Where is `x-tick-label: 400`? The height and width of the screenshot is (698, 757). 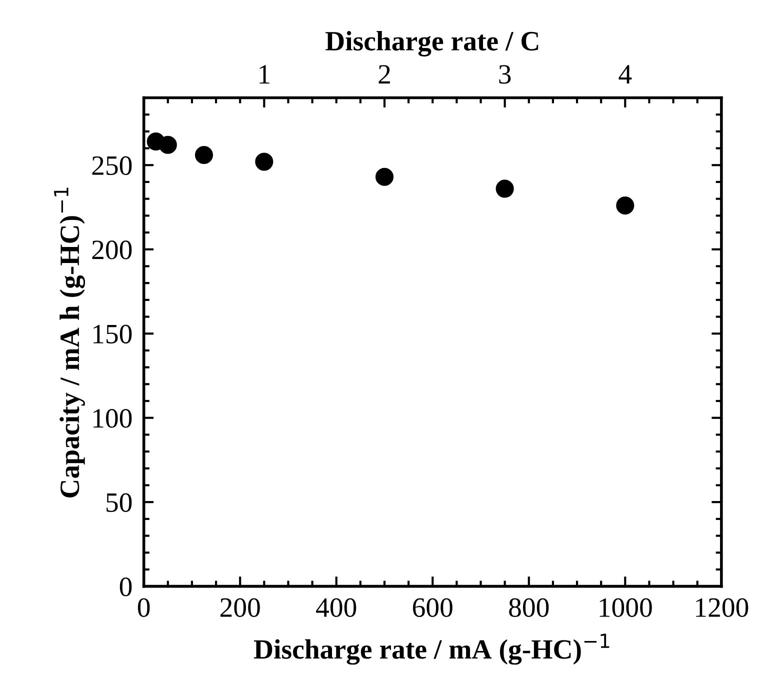 x-tick-label: 400 is located at coordinates (336, 607).